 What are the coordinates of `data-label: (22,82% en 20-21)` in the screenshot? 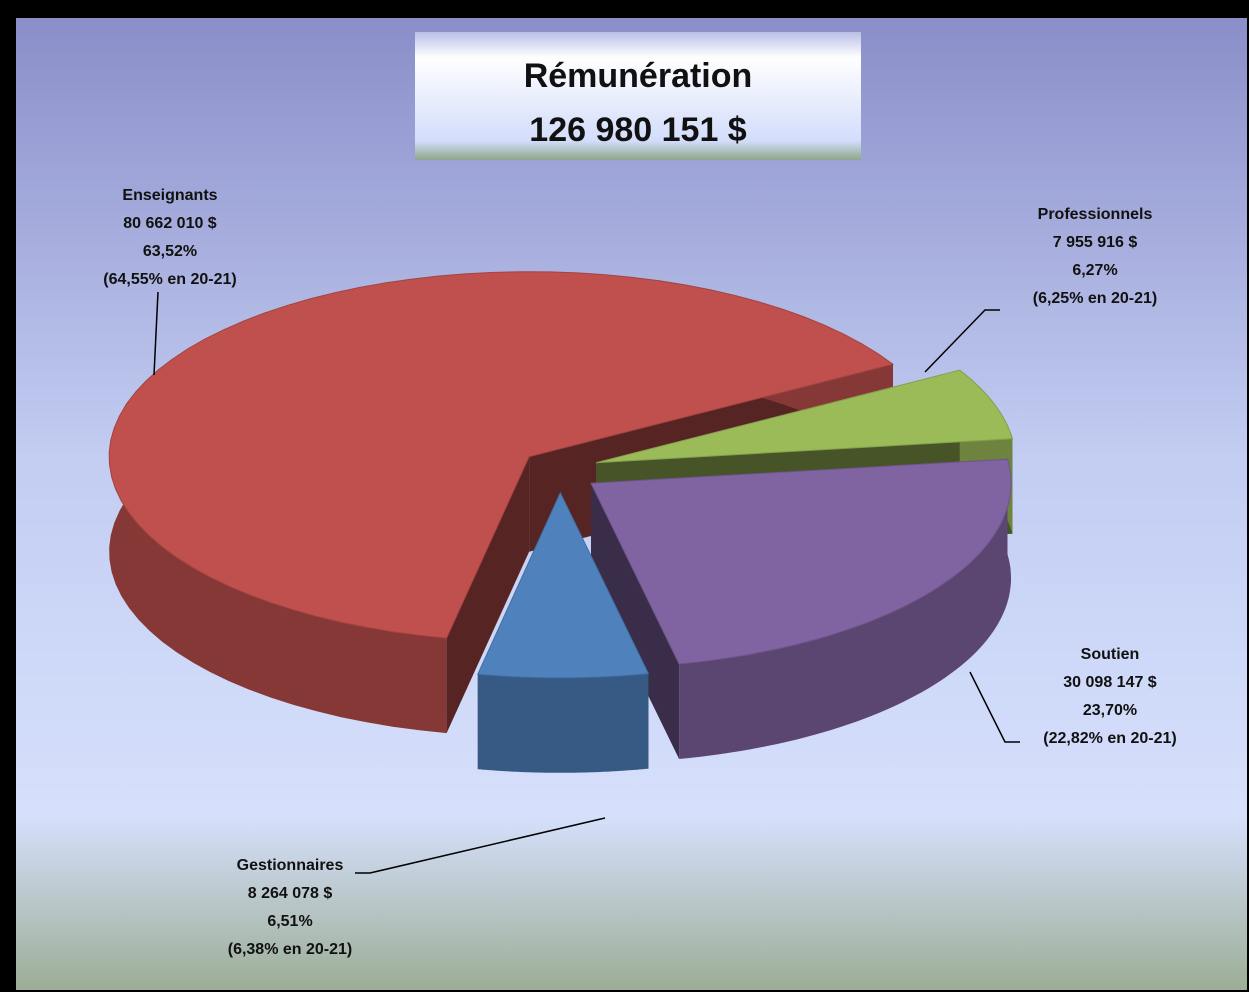 It's located at (1109, 738).